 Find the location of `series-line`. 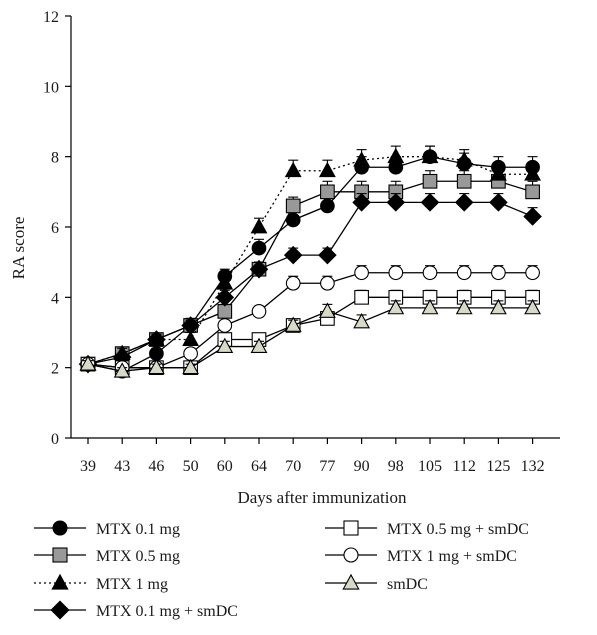

series-line is located at coordinates (310, 339).